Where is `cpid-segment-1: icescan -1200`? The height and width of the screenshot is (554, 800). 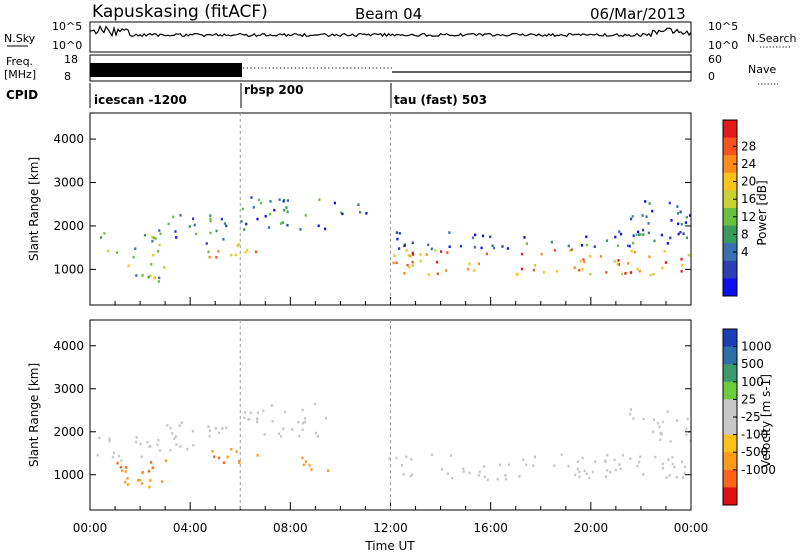 cpid-segment-1: icescan -1200 is located at coordinates (140, 100).